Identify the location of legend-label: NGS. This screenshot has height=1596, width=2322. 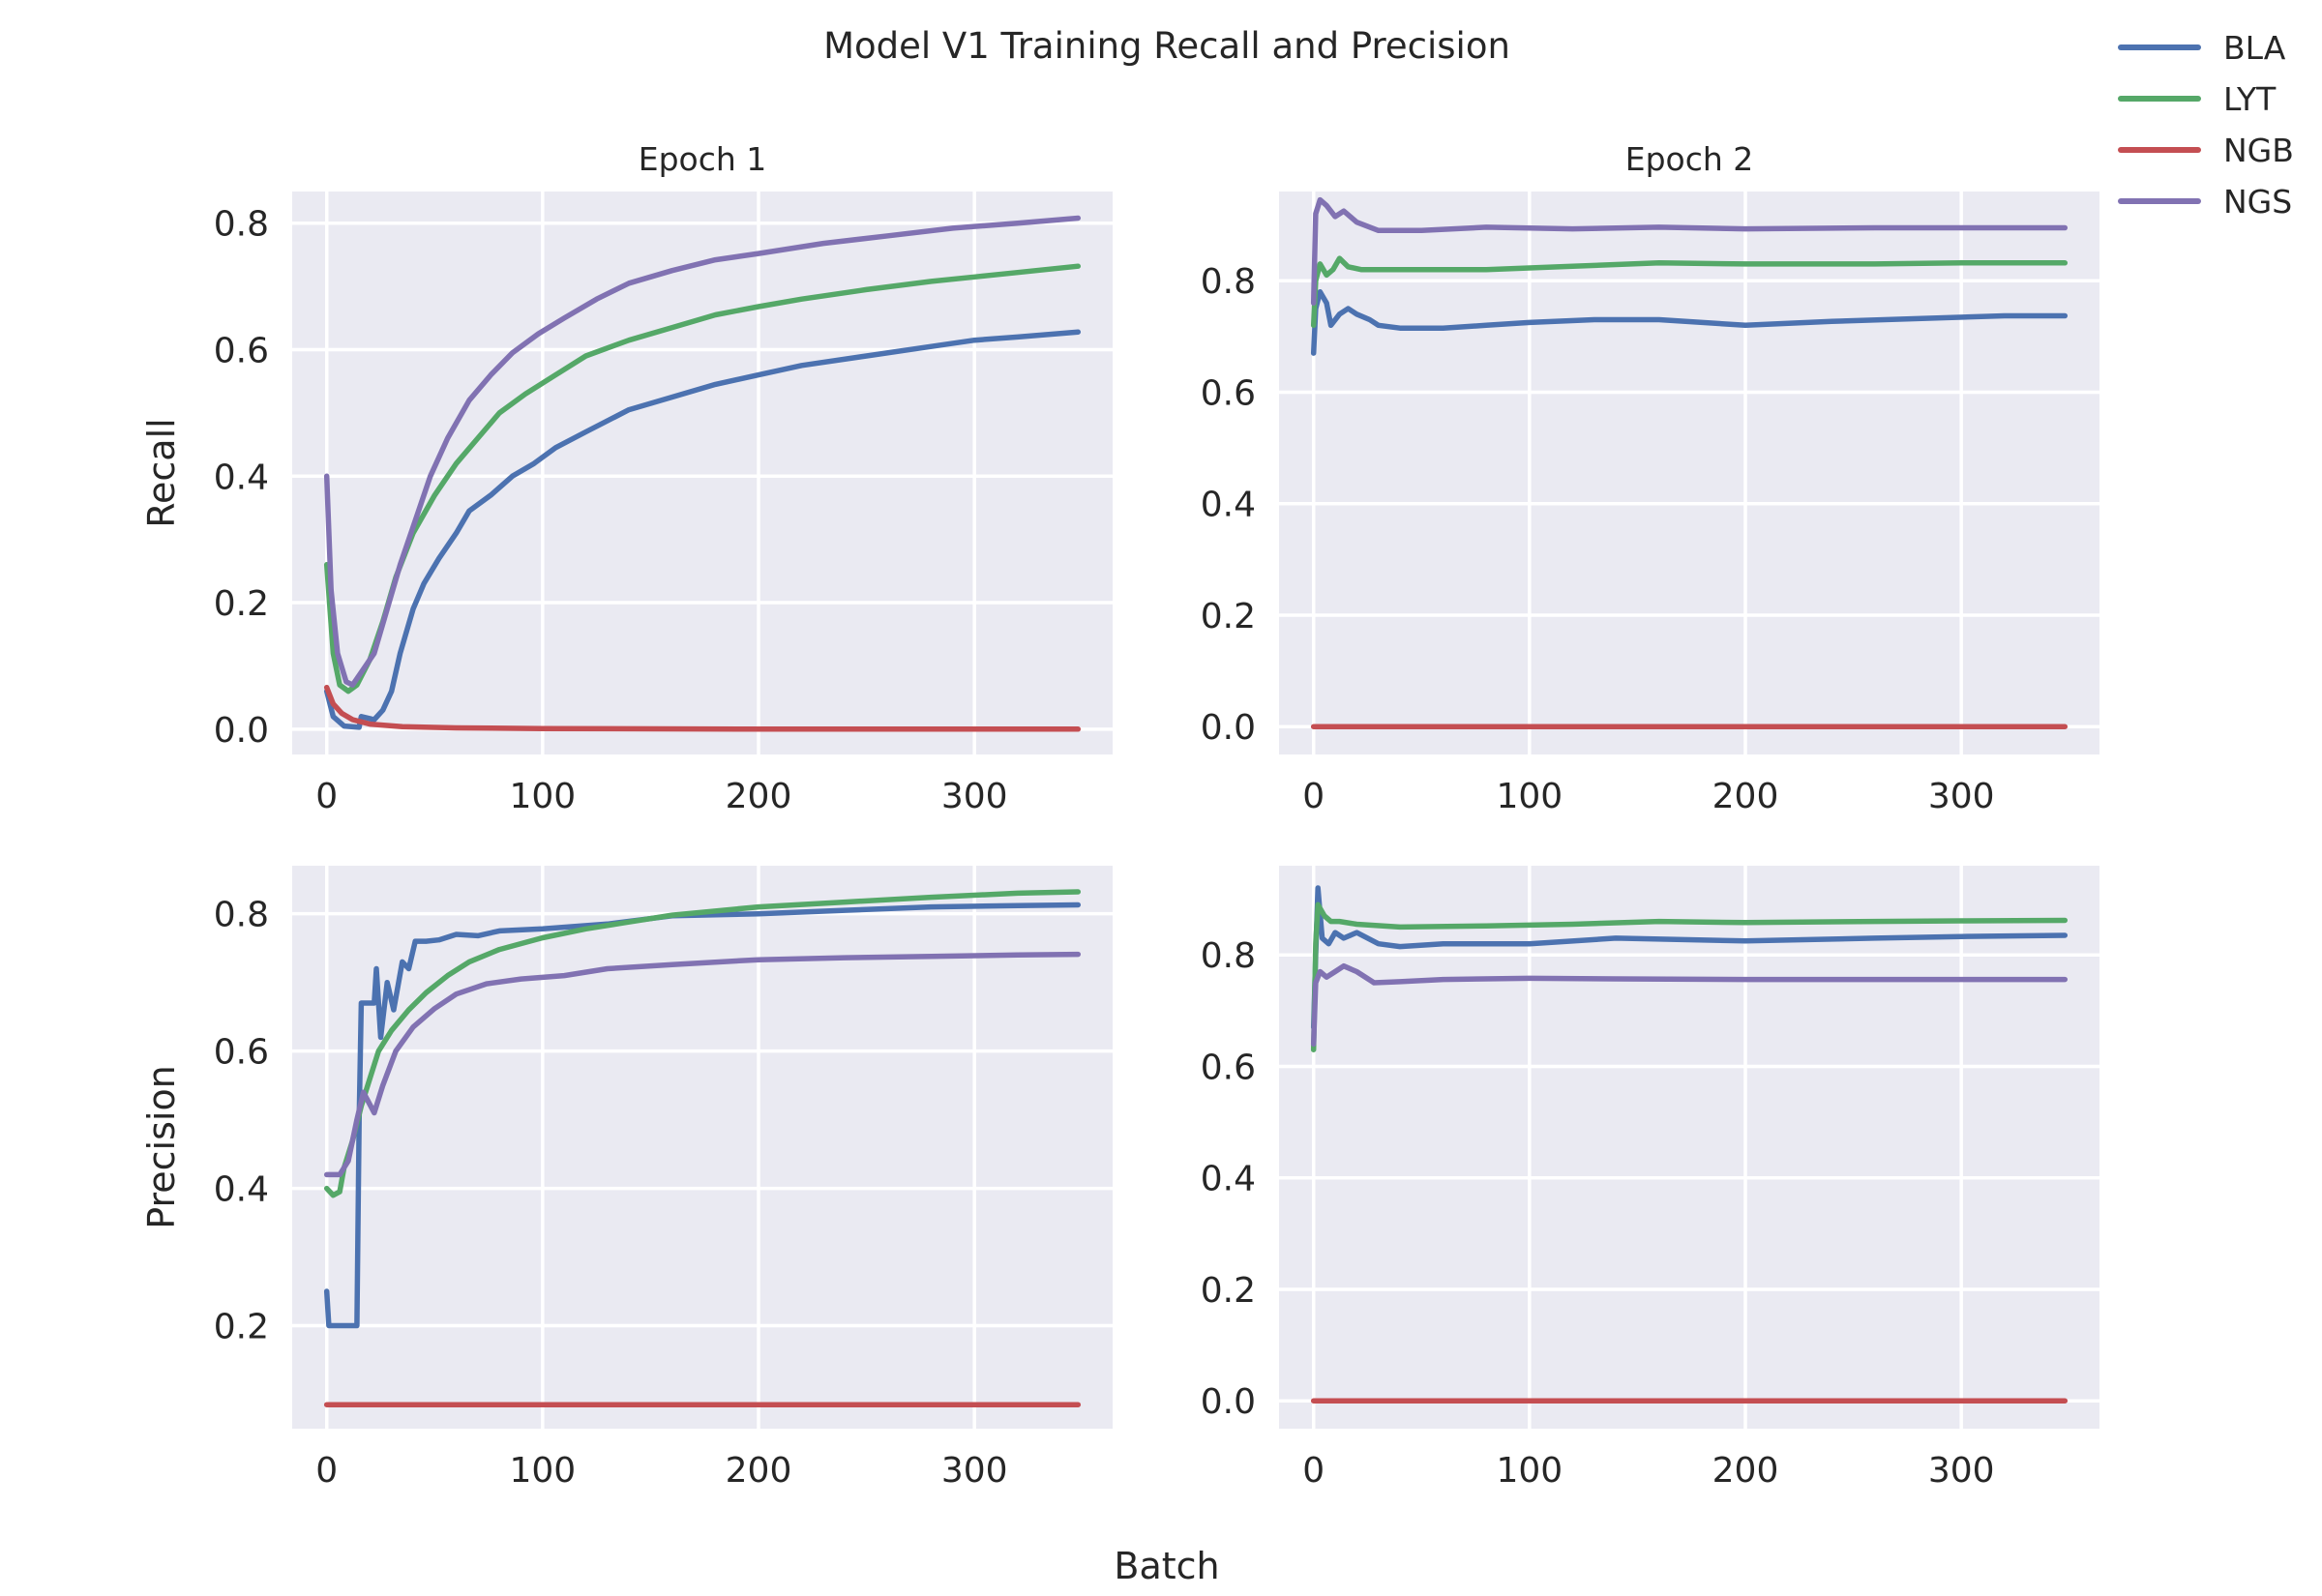
(2257, 202).